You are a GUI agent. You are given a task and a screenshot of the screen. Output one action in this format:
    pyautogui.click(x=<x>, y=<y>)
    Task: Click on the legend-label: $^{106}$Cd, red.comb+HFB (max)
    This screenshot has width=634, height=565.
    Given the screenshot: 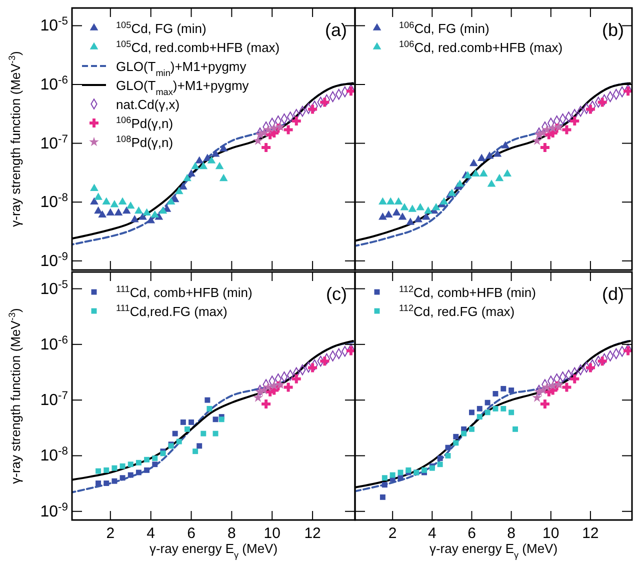 What is the action you would take?
    pyautogui.click(x=481, y=47)
    